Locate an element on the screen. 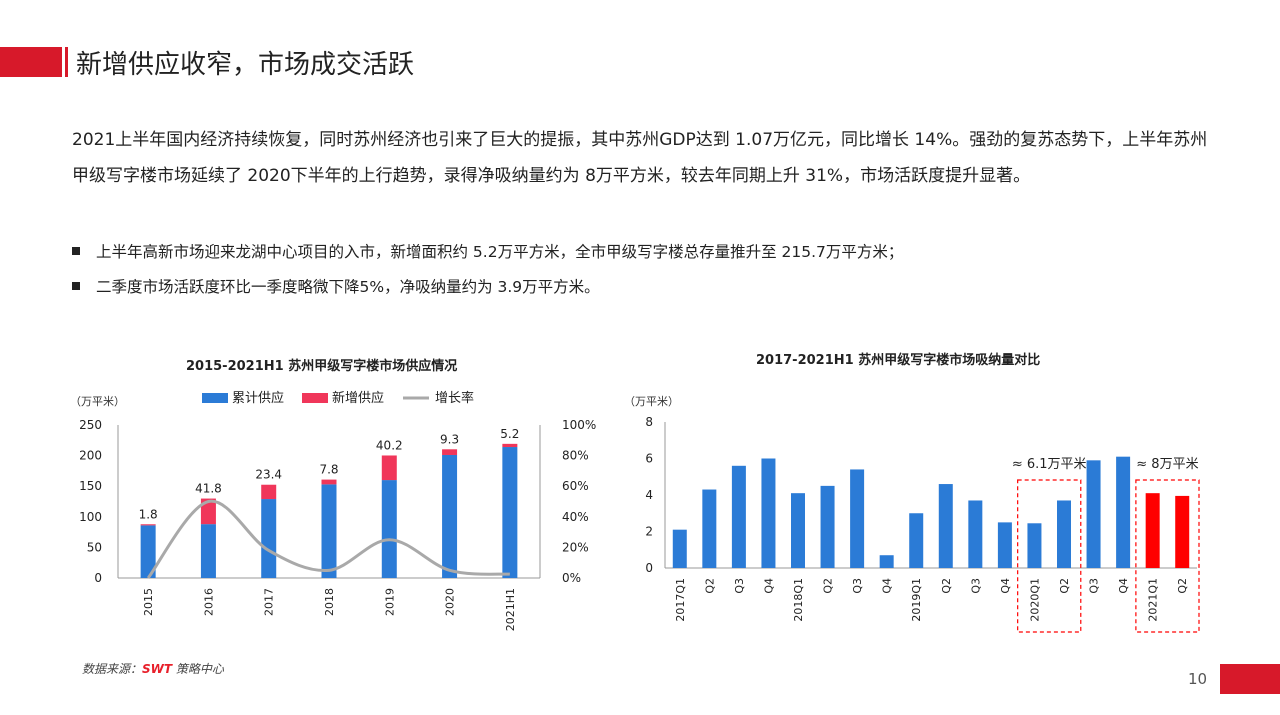 The width and height of the screenshot is (1280, 715). chart2-xtick: 2020Q1 is located at coordinates (1034, 600).